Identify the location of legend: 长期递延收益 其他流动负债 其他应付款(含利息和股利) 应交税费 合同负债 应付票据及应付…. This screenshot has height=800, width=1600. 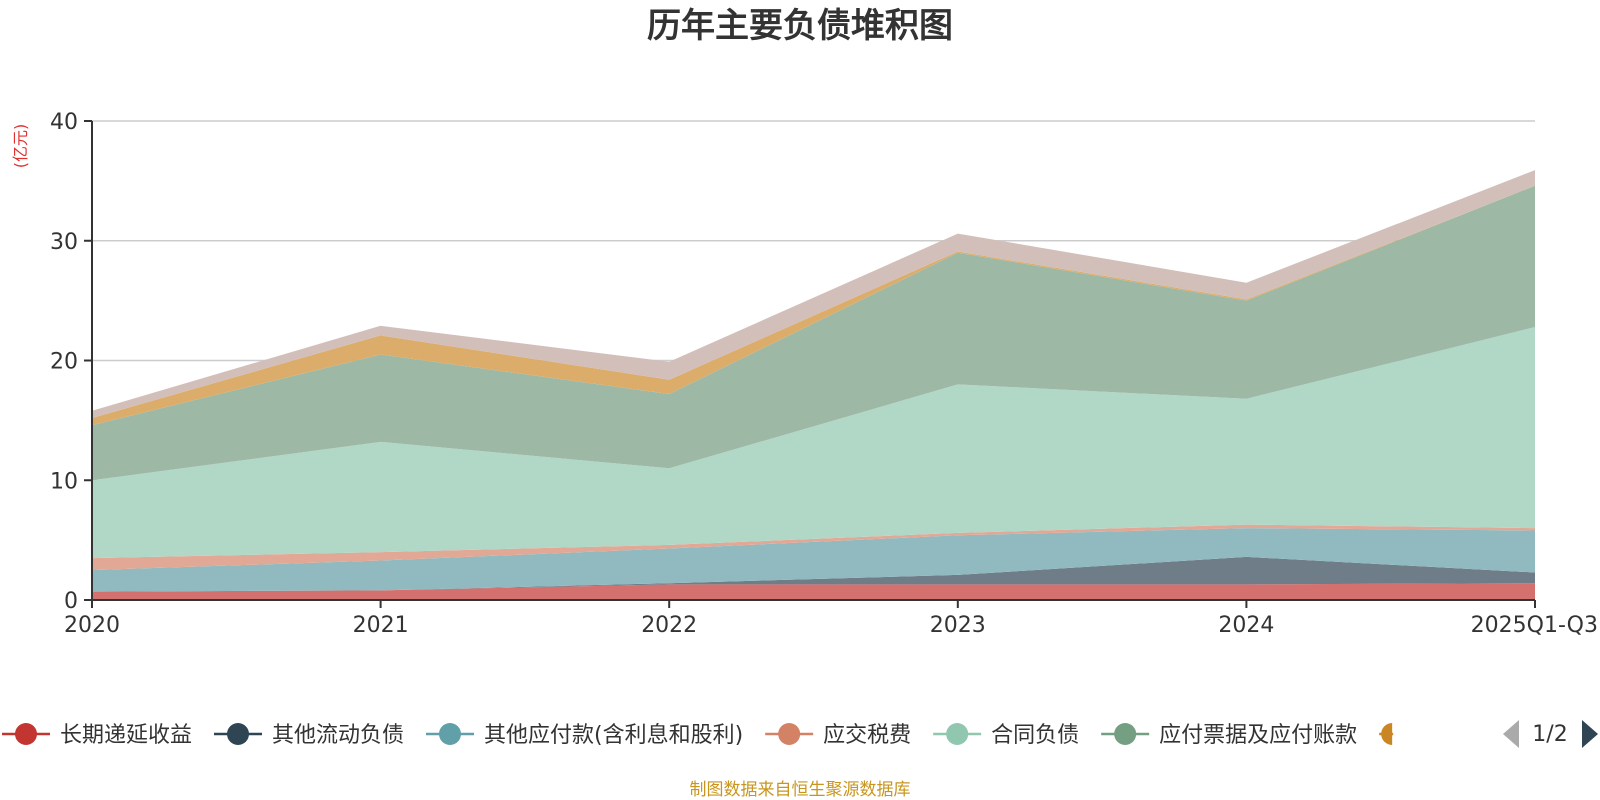
(698, 735).